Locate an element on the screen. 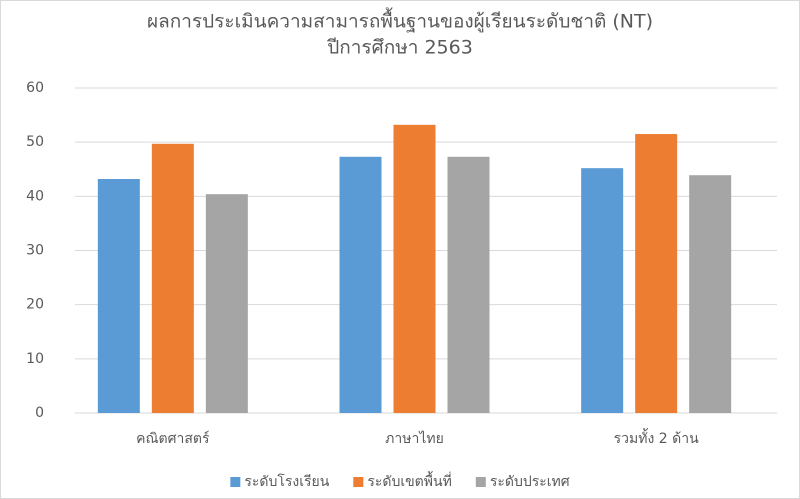 This screenshot has height=499, width=800. x-tick-label: รวมทั้ง 2 ด้าน is located at coordinates (656, 437).